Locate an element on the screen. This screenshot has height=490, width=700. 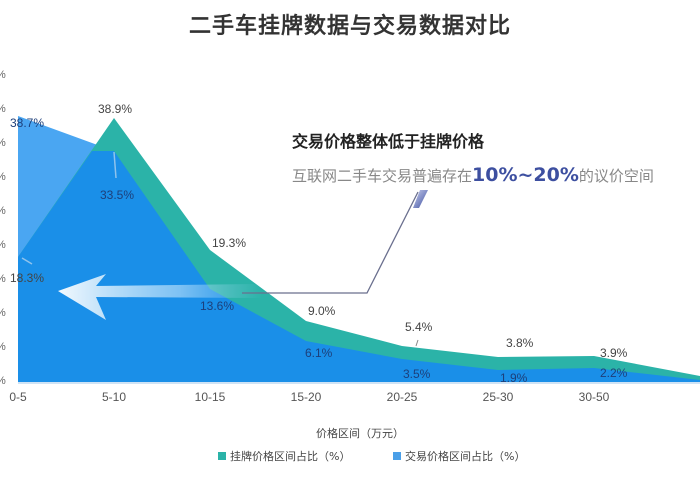
callout-slash-icon is located at coordinates (420, 199).